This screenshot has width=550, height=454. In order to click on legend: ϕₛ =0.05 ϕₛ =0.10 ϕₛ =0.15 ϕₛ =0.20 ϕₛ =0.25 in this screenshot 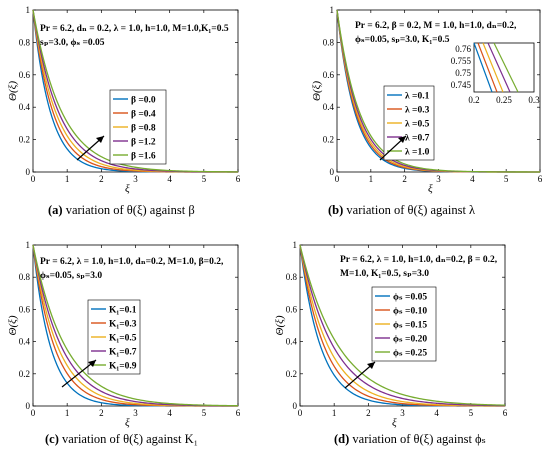, I will do `click(404, 324)`.